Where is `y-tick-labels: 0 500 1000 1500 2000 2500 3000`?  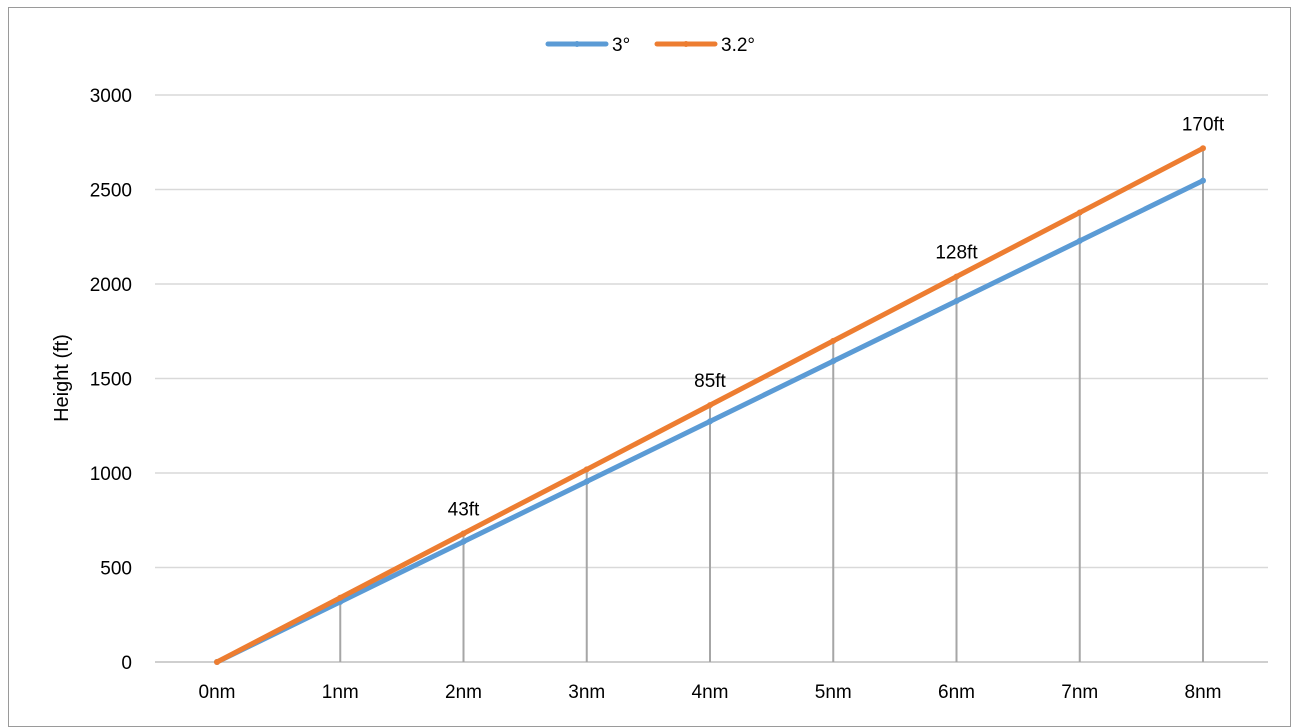 y-tick-labels: 0 500 1000 1500 2000 2500 3000 is located at coordinates (111, 380).